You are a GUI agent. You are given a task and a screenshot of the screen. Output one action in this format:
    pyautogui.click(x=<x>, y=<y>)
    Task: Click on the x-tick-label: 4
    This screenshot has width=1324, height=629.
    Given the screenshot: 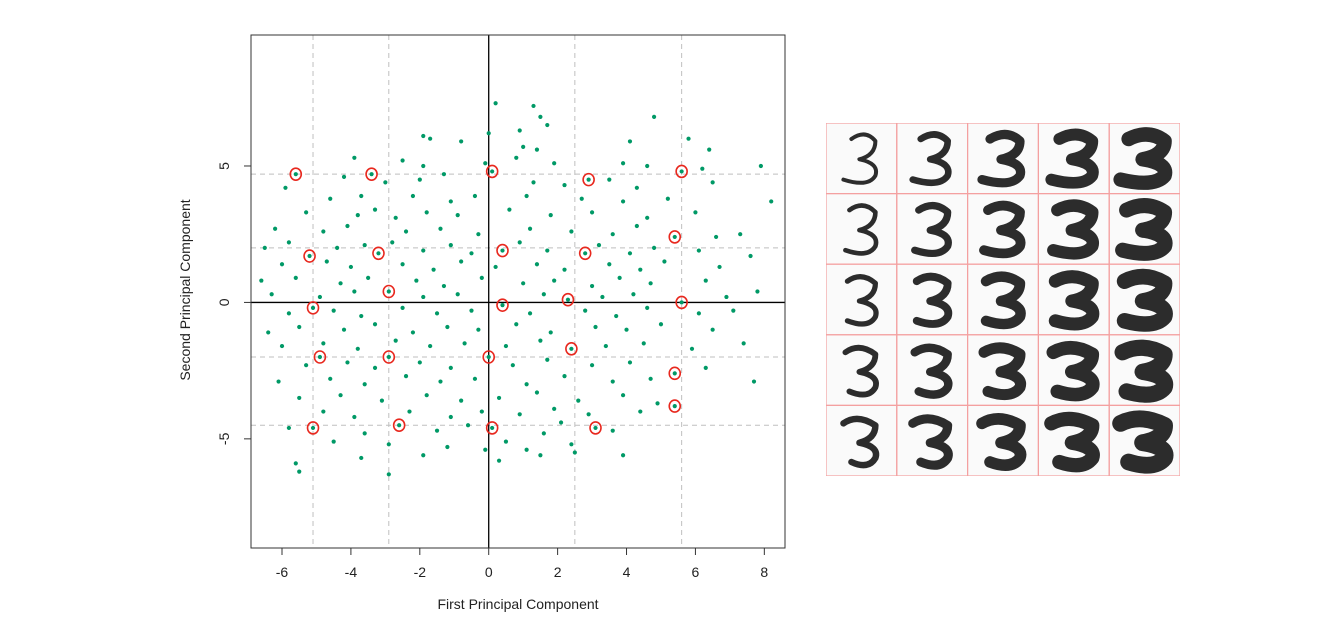 What is the action you would take?
    pyautogui.click(x=627, y=572)
    